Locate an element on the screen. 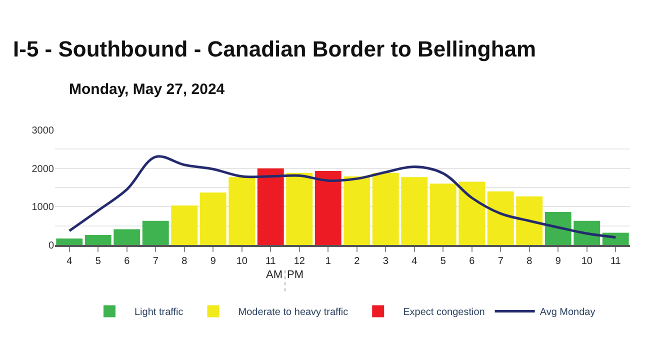 The image size is (650, 338). legend-label: Moderate to heavy traffic is located at coordinates (293, 312).